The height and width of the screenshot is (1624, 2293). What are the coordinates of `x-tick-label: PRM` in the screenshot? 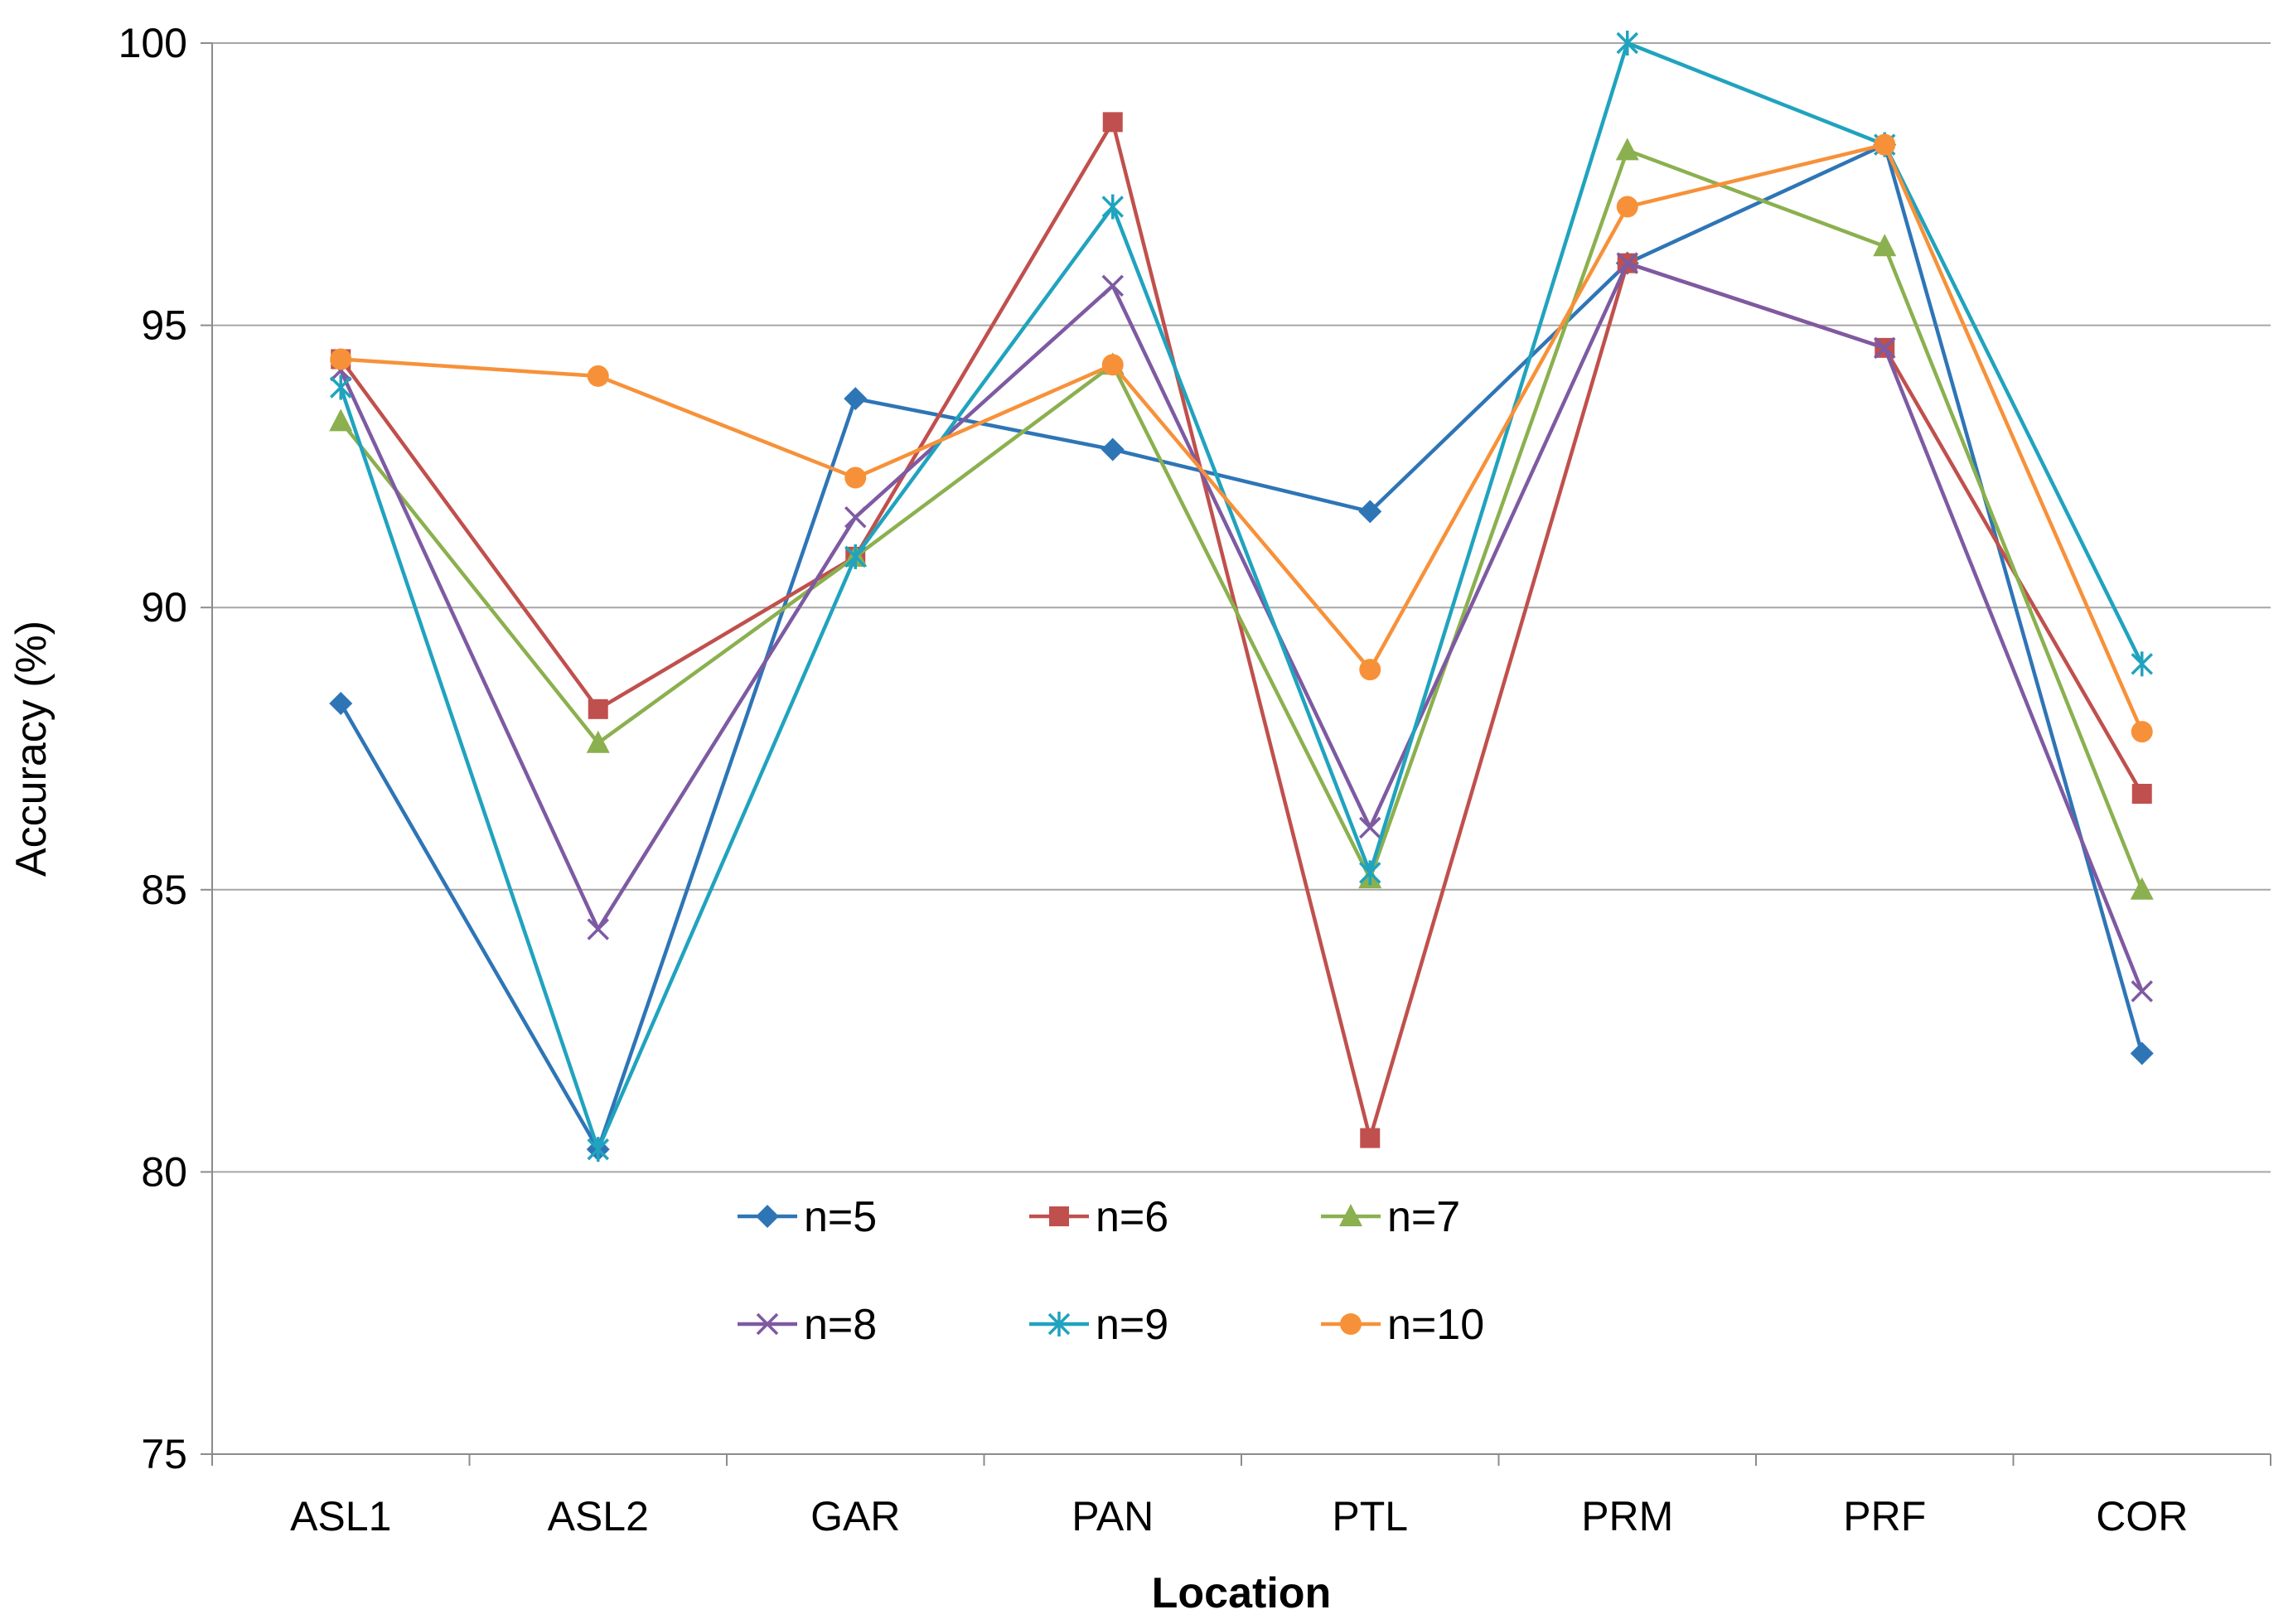 It's located at (1627, 1516).